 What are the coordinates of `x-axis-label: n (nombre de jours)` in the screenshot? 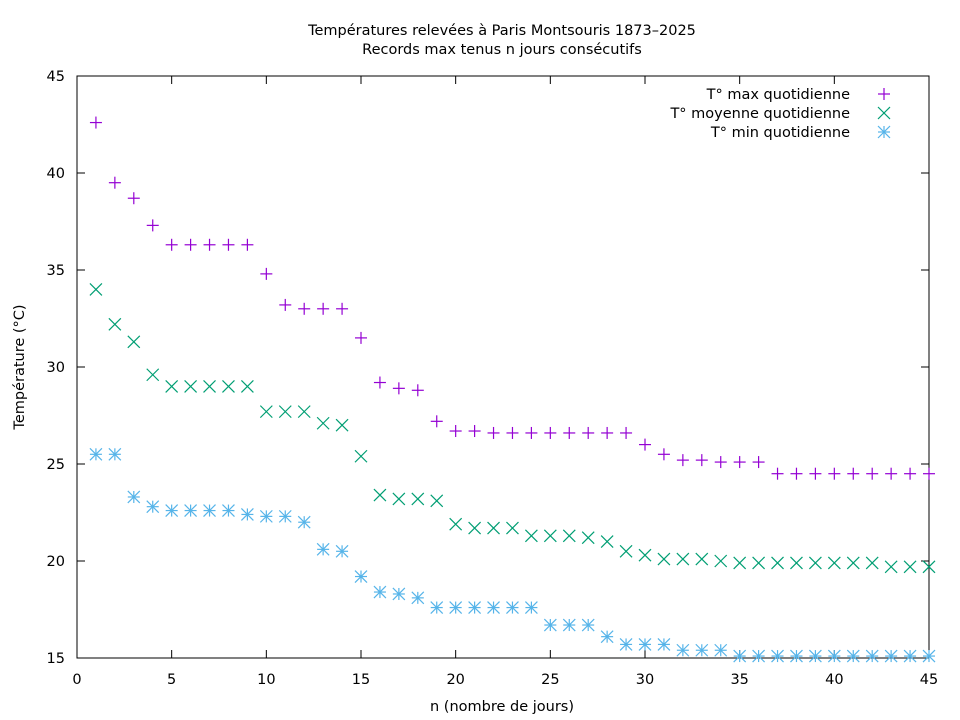 It's located at (502, 707).